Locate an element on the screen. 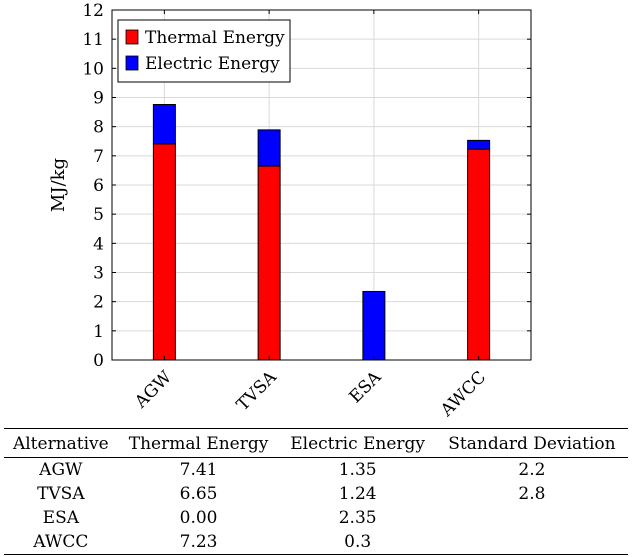 Image resolution: width=632 pixels, height=557 pixels. bar-awcc-electric-energy is located at coordinates (479, 144).